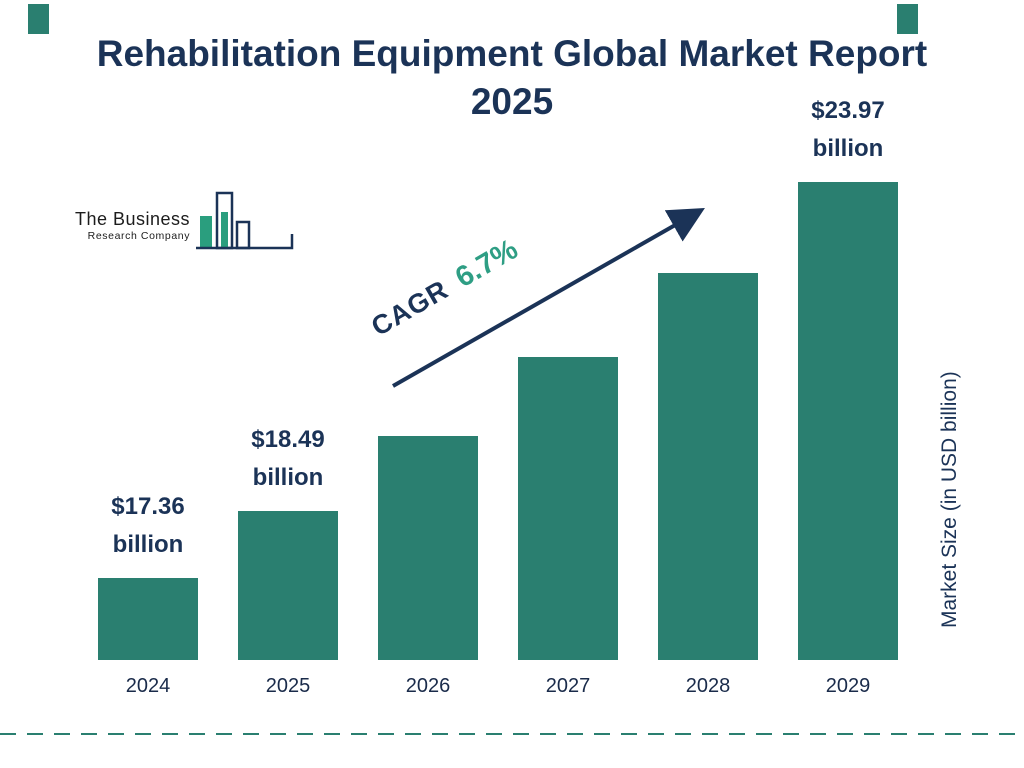  Describe the element at coordinates (148, 526) in the screenshot. I see `value-label-2024: $17.36 billion` at that location.